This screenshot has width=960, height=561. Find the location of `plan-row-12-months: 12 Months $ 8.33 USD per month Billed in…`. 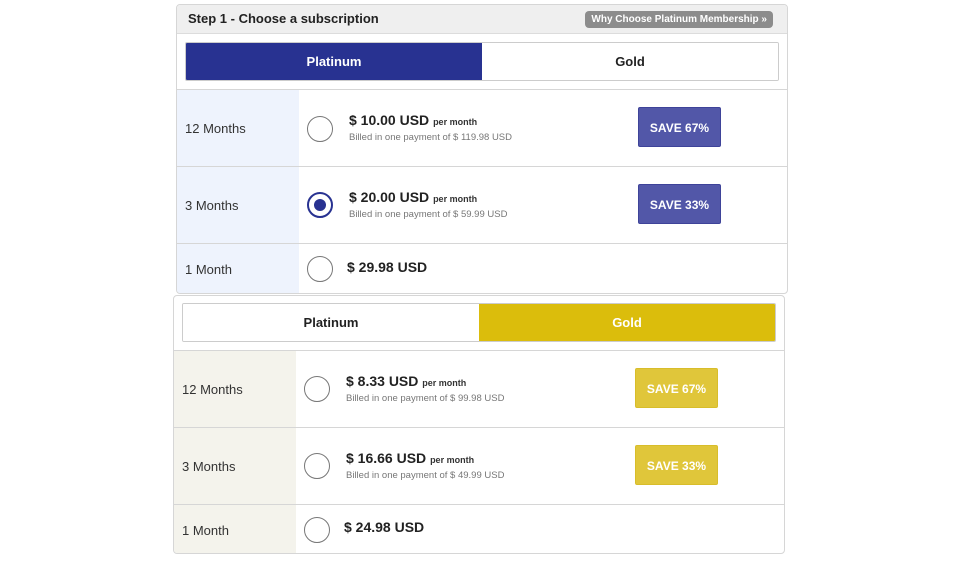

plan-row-12-months: 12 Months $ 8.33 USD per month Billed in… is located at coordinates (479, 388).